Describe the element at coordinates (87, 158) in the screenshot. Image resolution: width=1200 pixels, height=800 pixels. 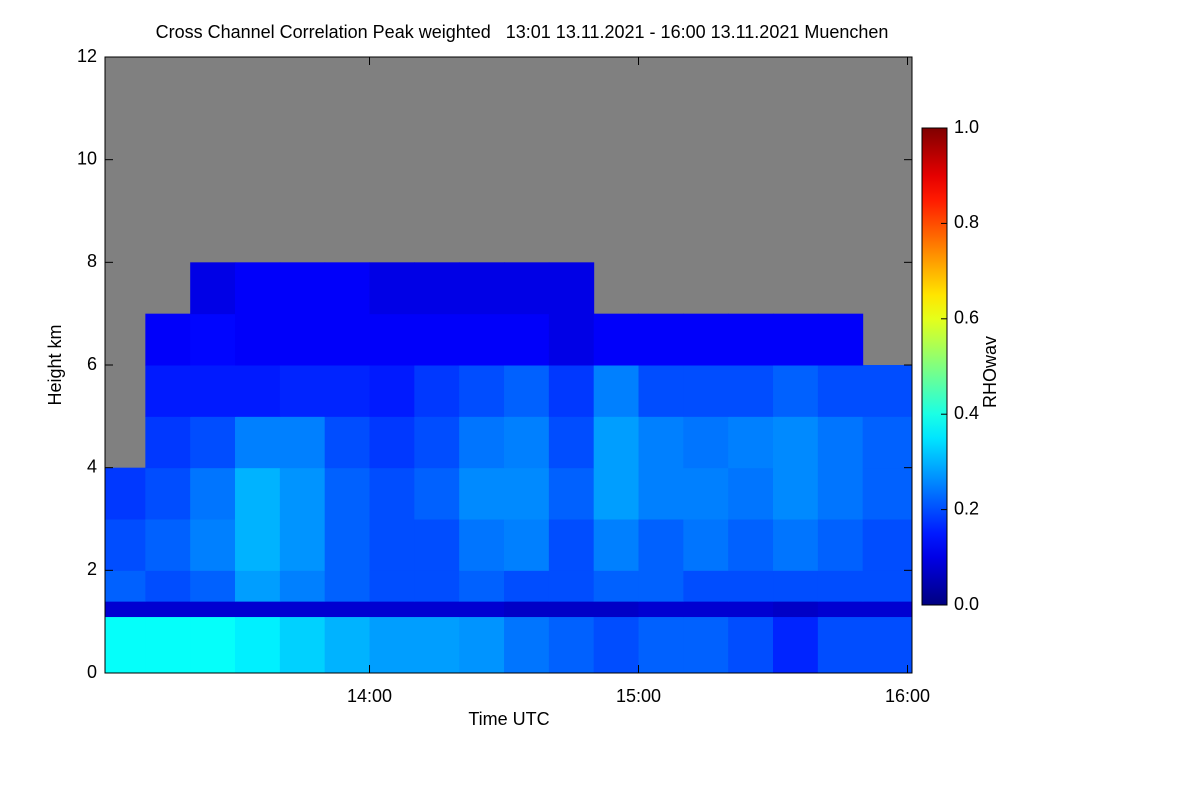
I see `y-tick-label: 10` at that location.